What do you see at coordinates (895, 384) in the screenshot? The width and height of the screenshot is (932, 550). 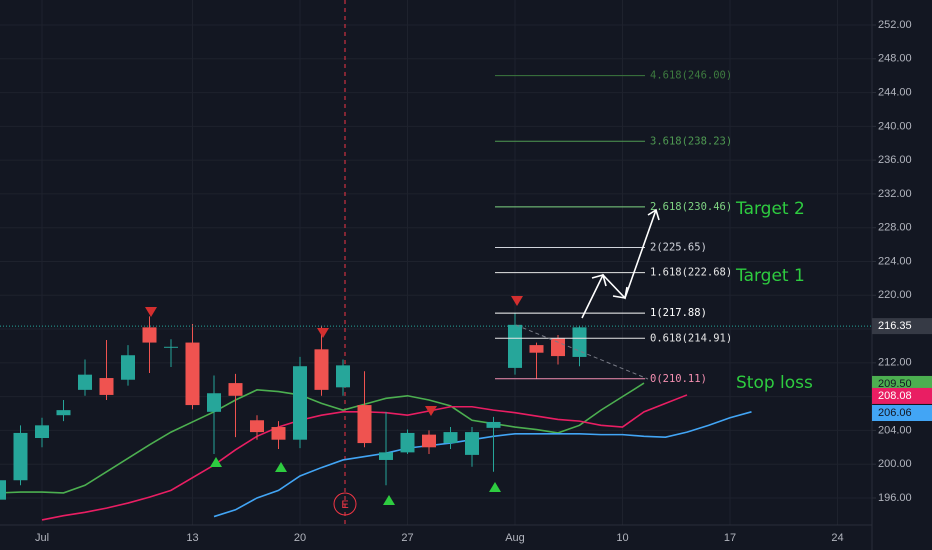 I see `price-tag-label: 209.50` at bounding box center [895, 384].